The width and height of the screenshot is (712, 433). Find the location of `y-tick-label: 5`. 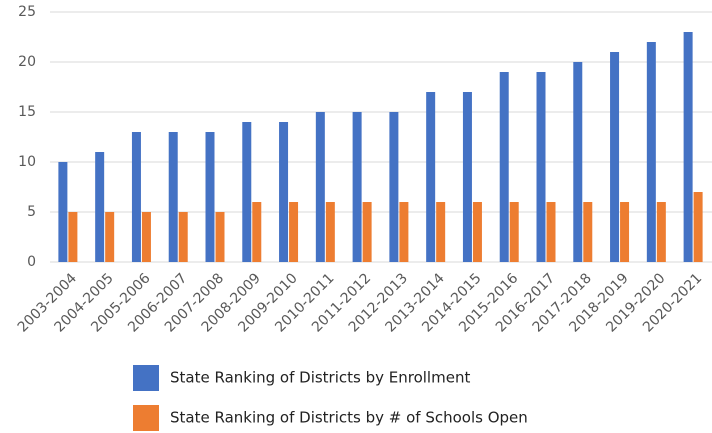

y-tick-label: 5 is located at coordinates (31, 212).